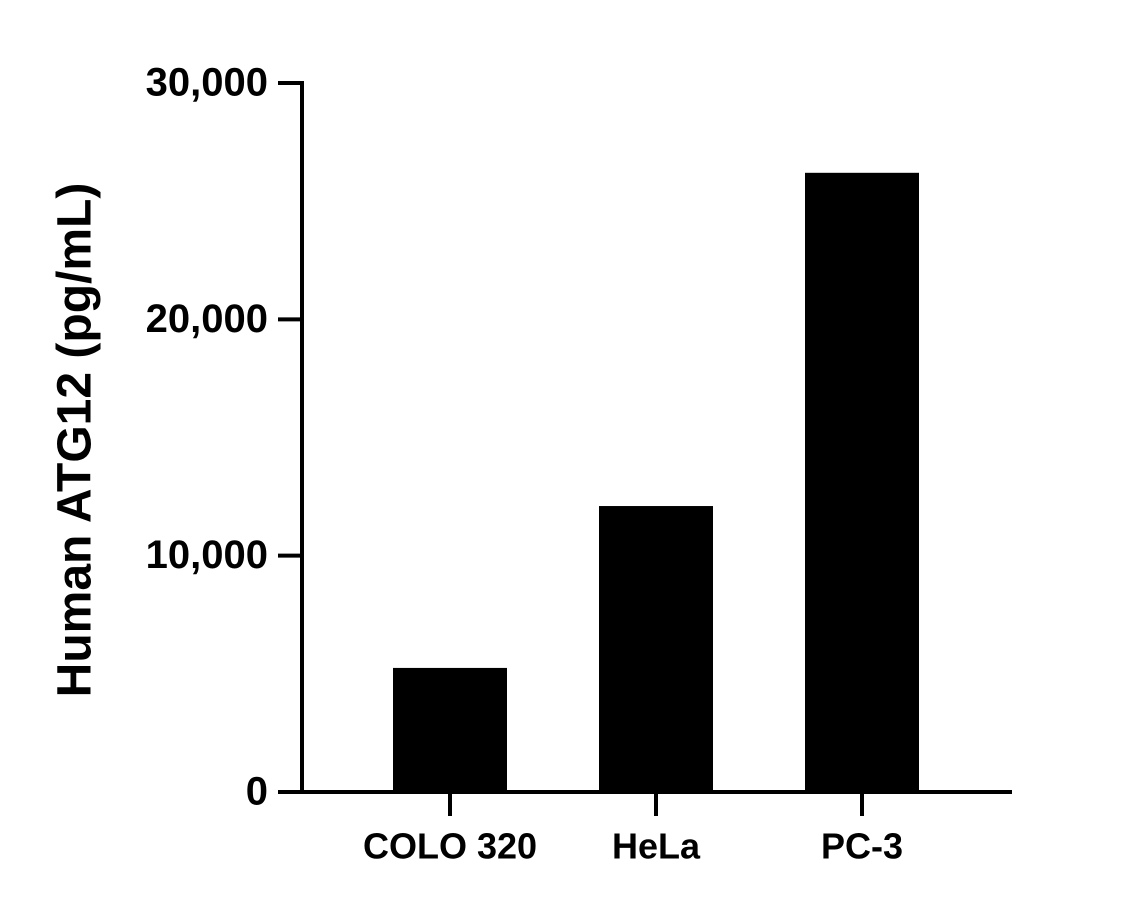 The image size is (1144, 909). What do you see at coordinates (207, 319) in the screenshot?
I see `y-tick-label: 20,000` at bounding box center [207, 319].